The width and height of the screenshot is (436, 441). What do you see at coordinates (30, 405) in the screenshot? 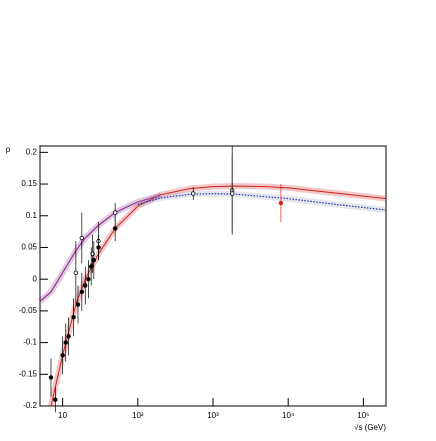
I see `y-tick-label: -0.2` at bounding box center [30, 405].